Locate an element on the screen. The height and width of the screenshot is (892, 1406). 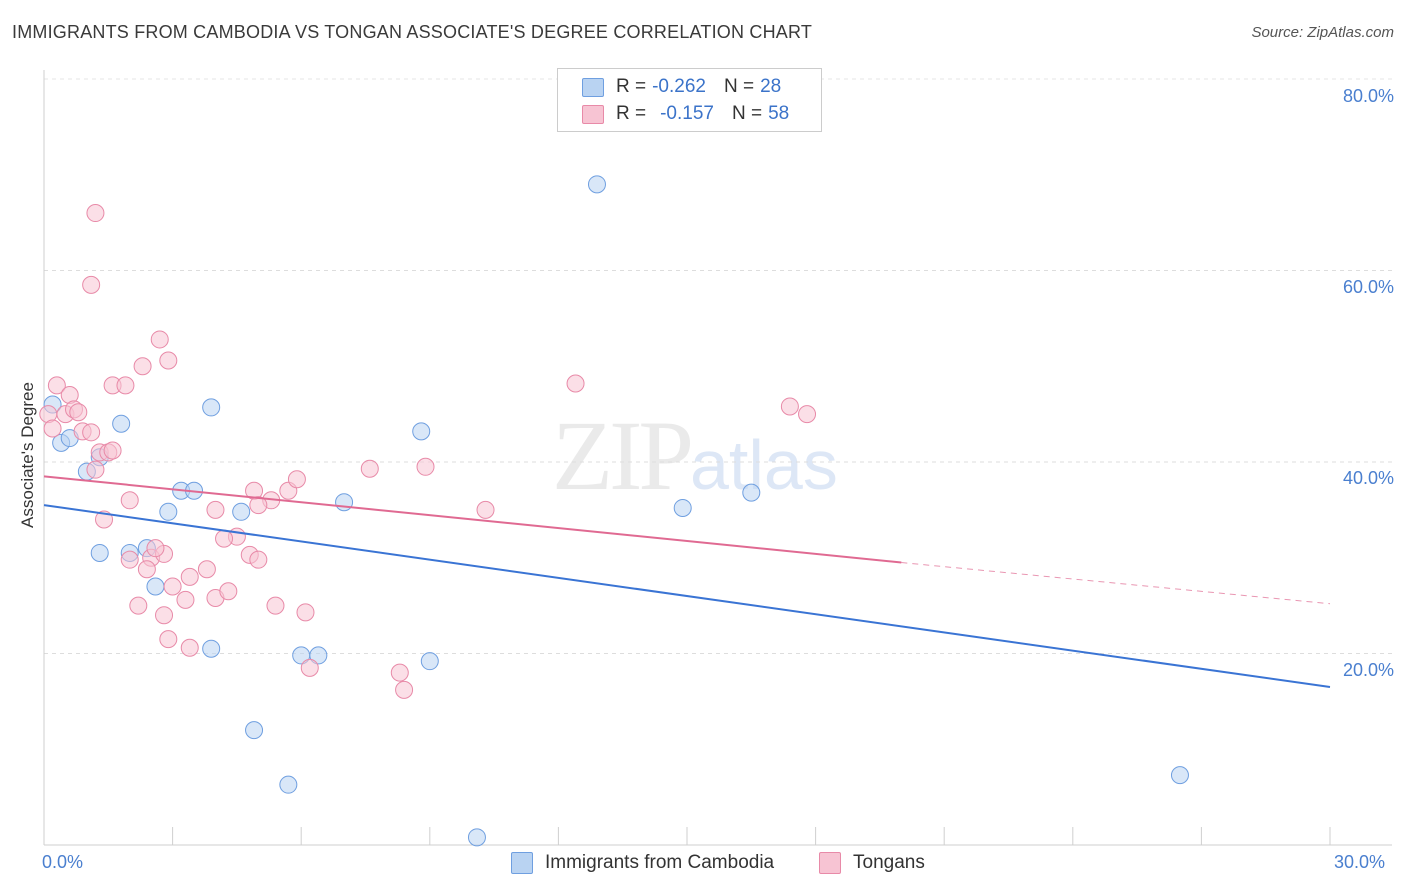
legend-r-value: -0.157 is located at coordinates (687, 113).